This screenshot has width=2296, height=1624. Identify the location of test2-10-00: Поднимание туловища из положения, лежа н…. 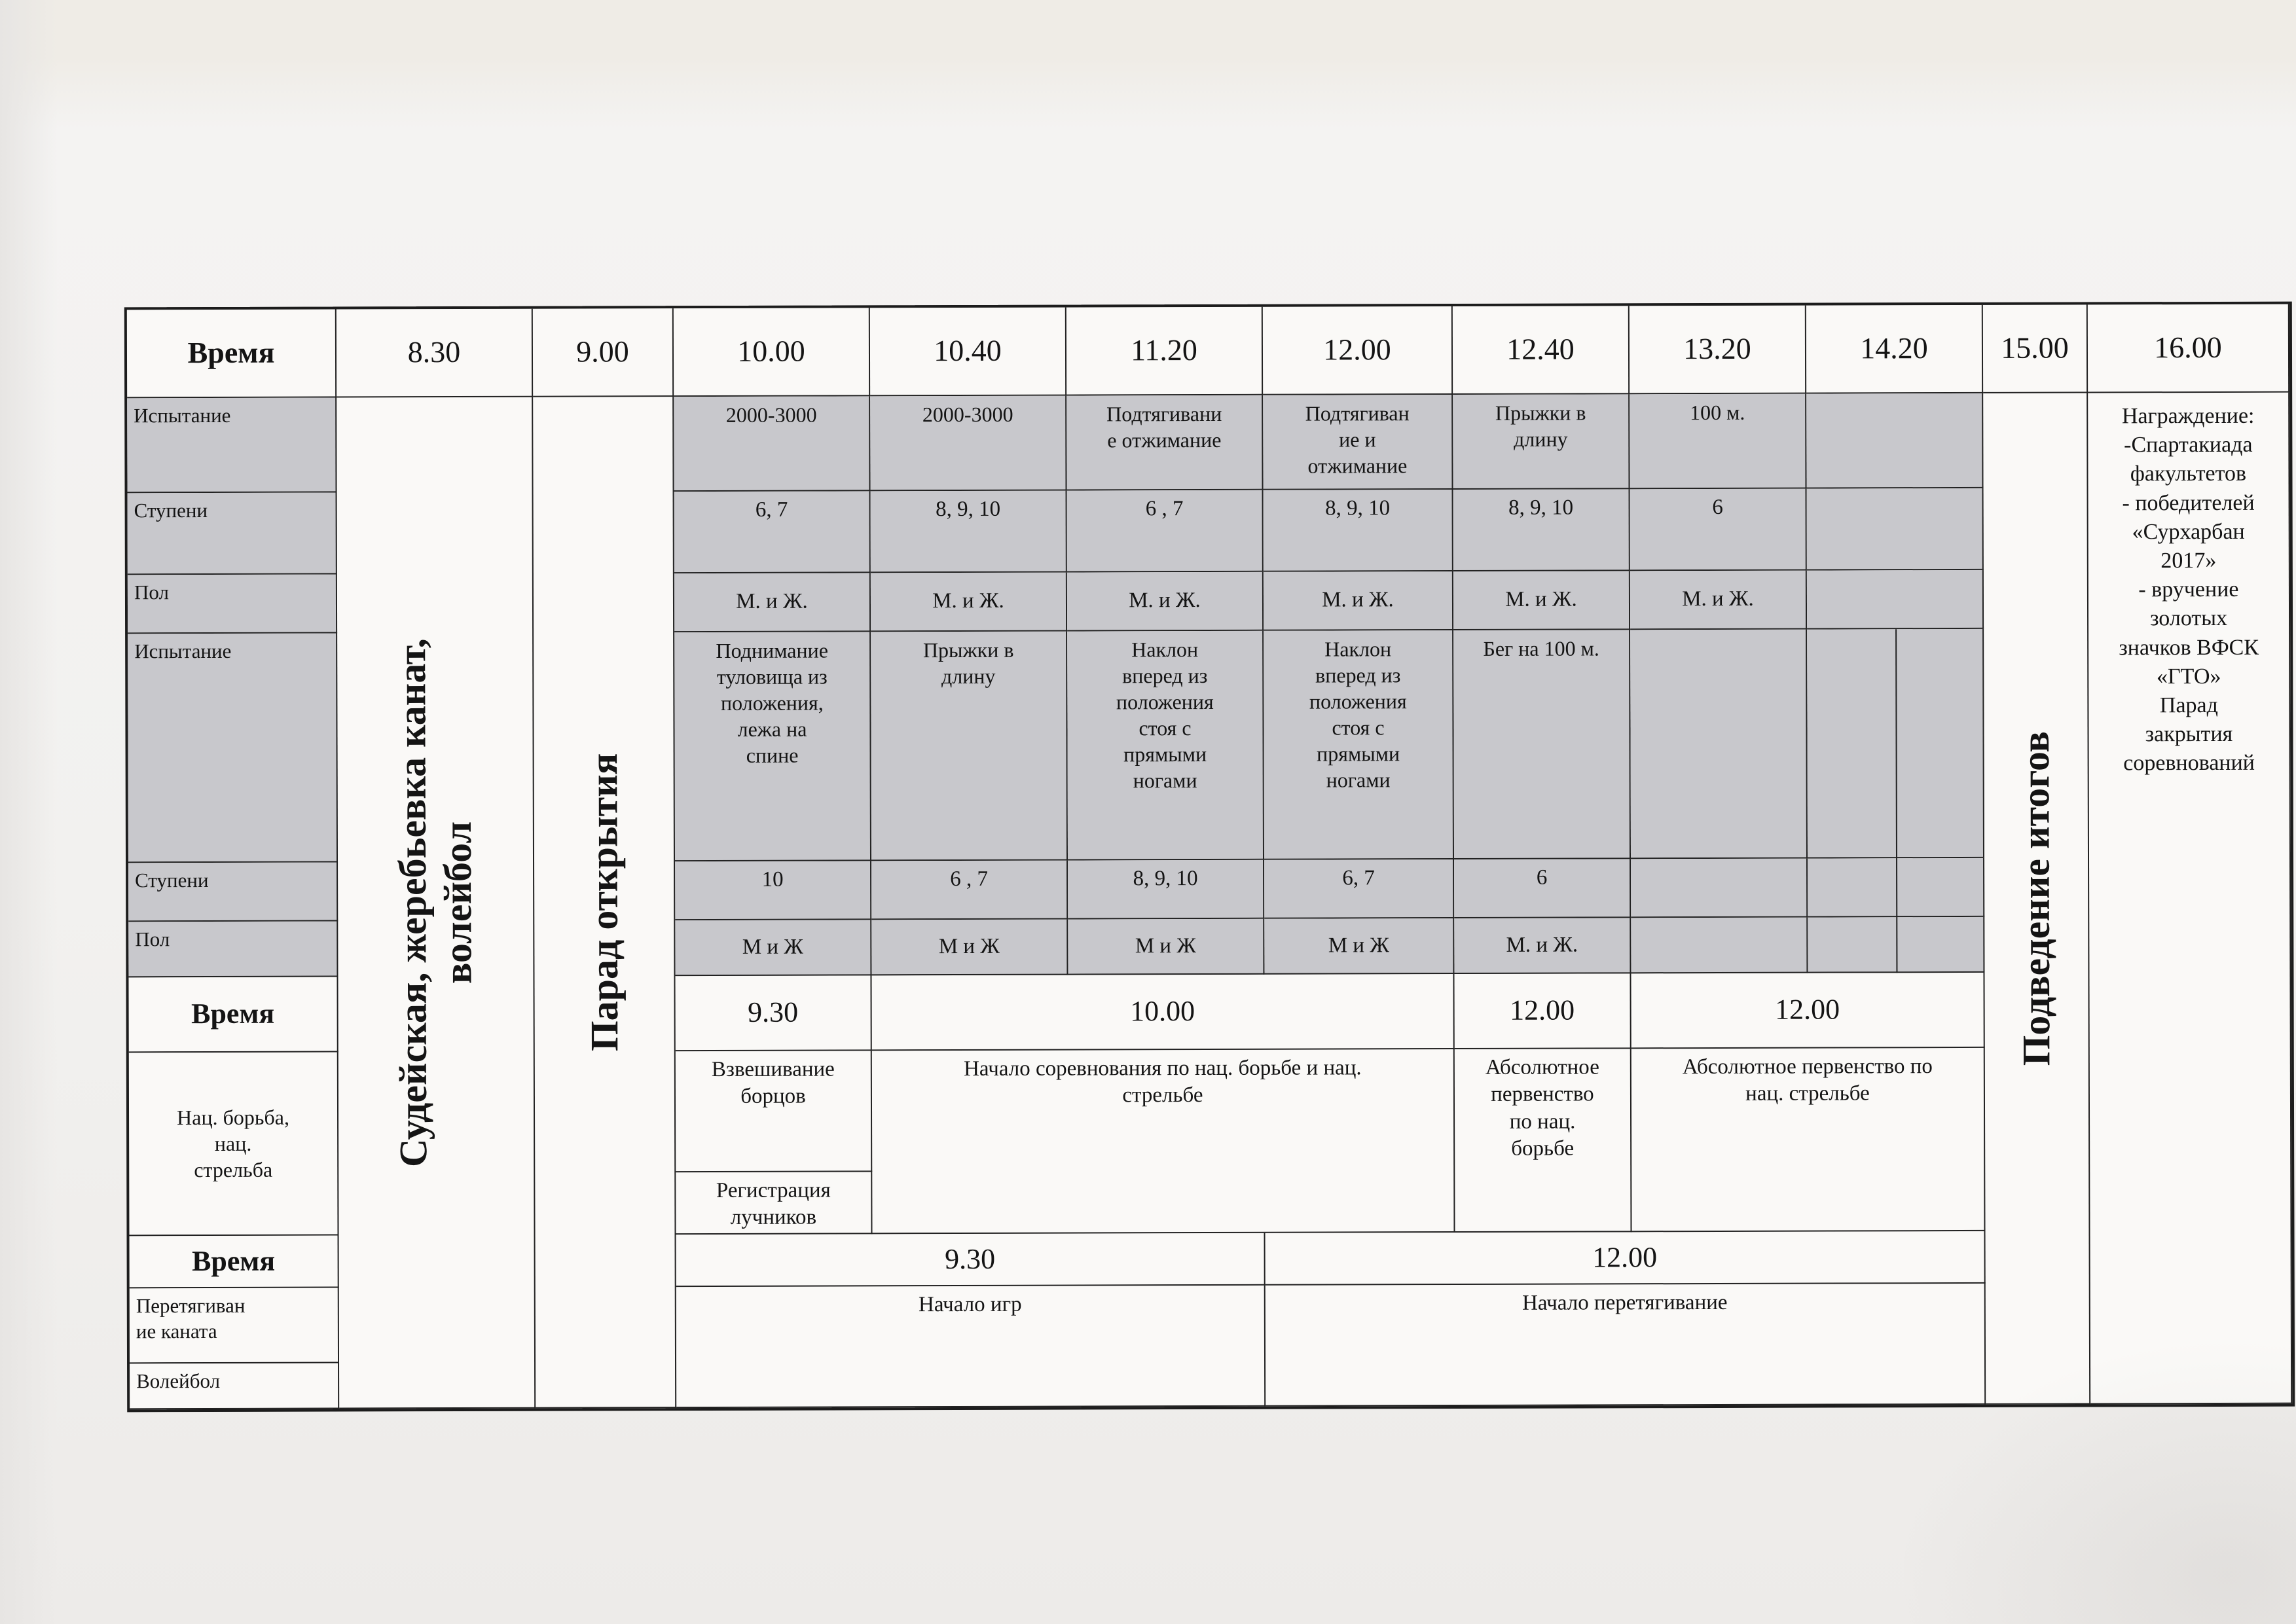
(773, 747).